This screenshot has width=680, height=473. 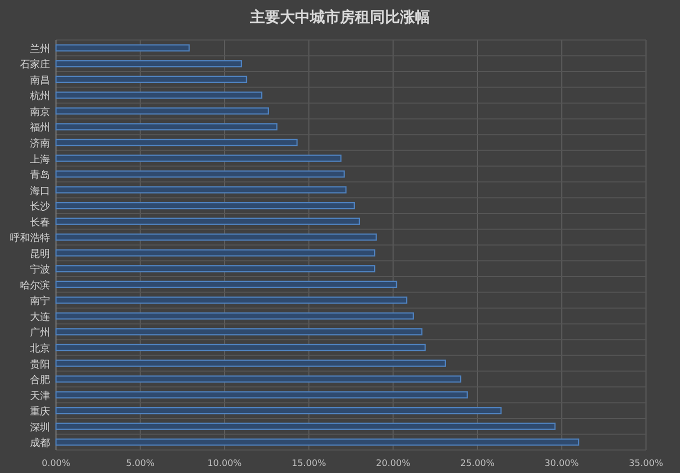 I want to click on y-tick-label: 天津, so click(x=40, y=396).